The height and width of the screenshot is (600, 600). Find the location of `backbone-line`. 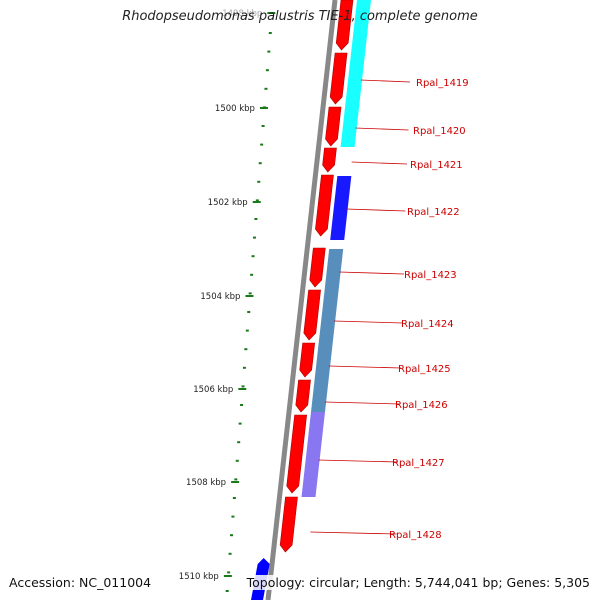

backbone-line is located at coordinates (301, 300).